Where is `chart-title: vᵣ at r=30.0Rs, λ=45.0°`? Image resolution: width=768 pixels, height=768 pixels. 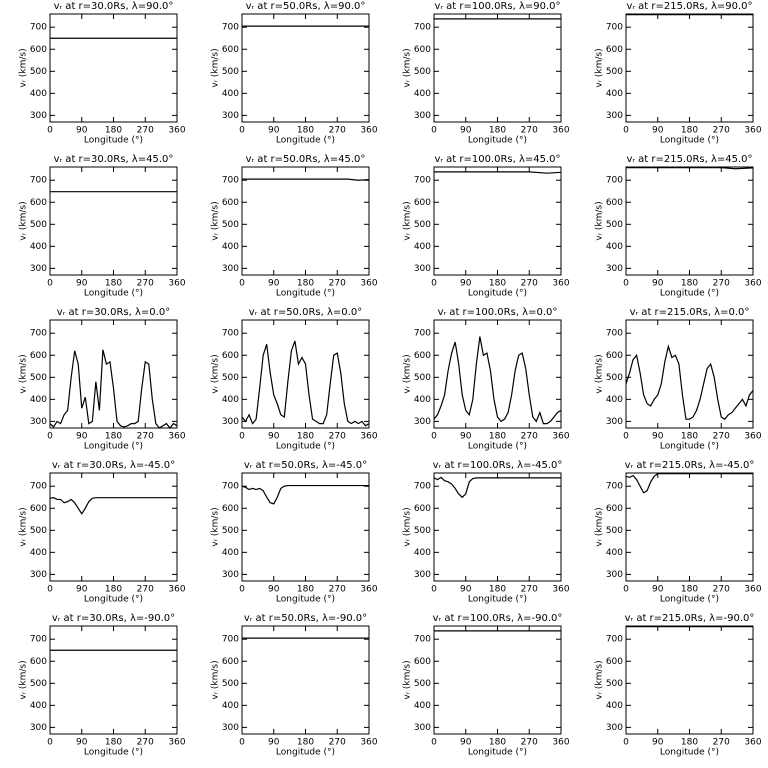
chart-title: vᵣ at r=30.0Rs, λ=45.0° is located at coordinates (114, 159).